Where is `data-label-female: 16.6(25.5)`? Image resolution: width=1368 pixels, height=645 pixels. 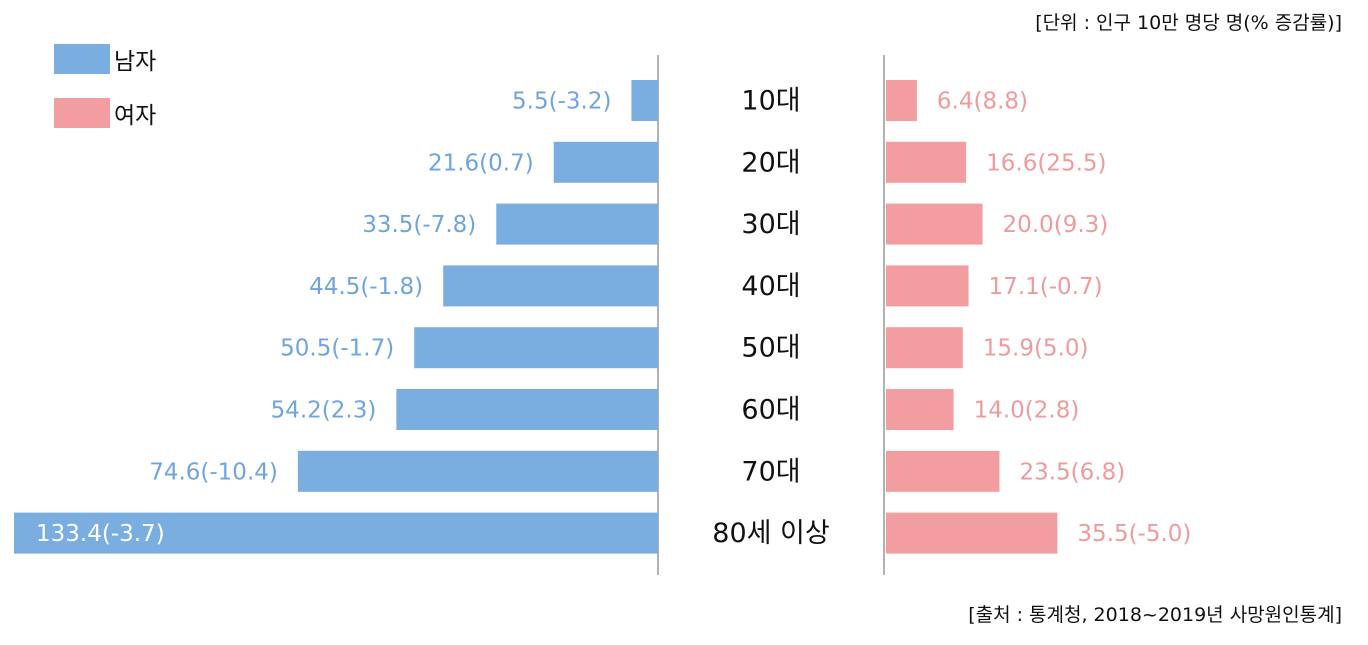
data-label-female: 16.6(25.5) is located at coordinates (1046, 163).